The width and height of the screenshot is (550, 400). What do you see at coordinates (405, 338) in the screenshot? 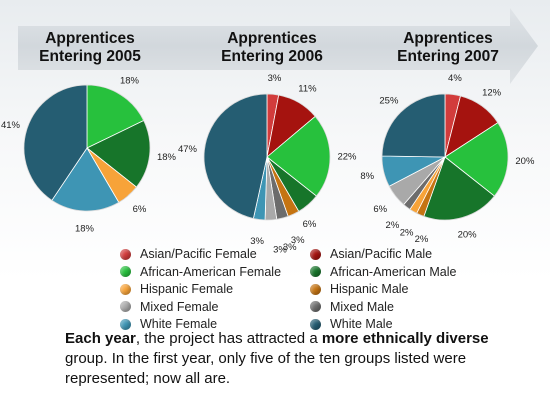
I see `caption-bold-2: more ethnically diverse` at bounding box center [405, 338].